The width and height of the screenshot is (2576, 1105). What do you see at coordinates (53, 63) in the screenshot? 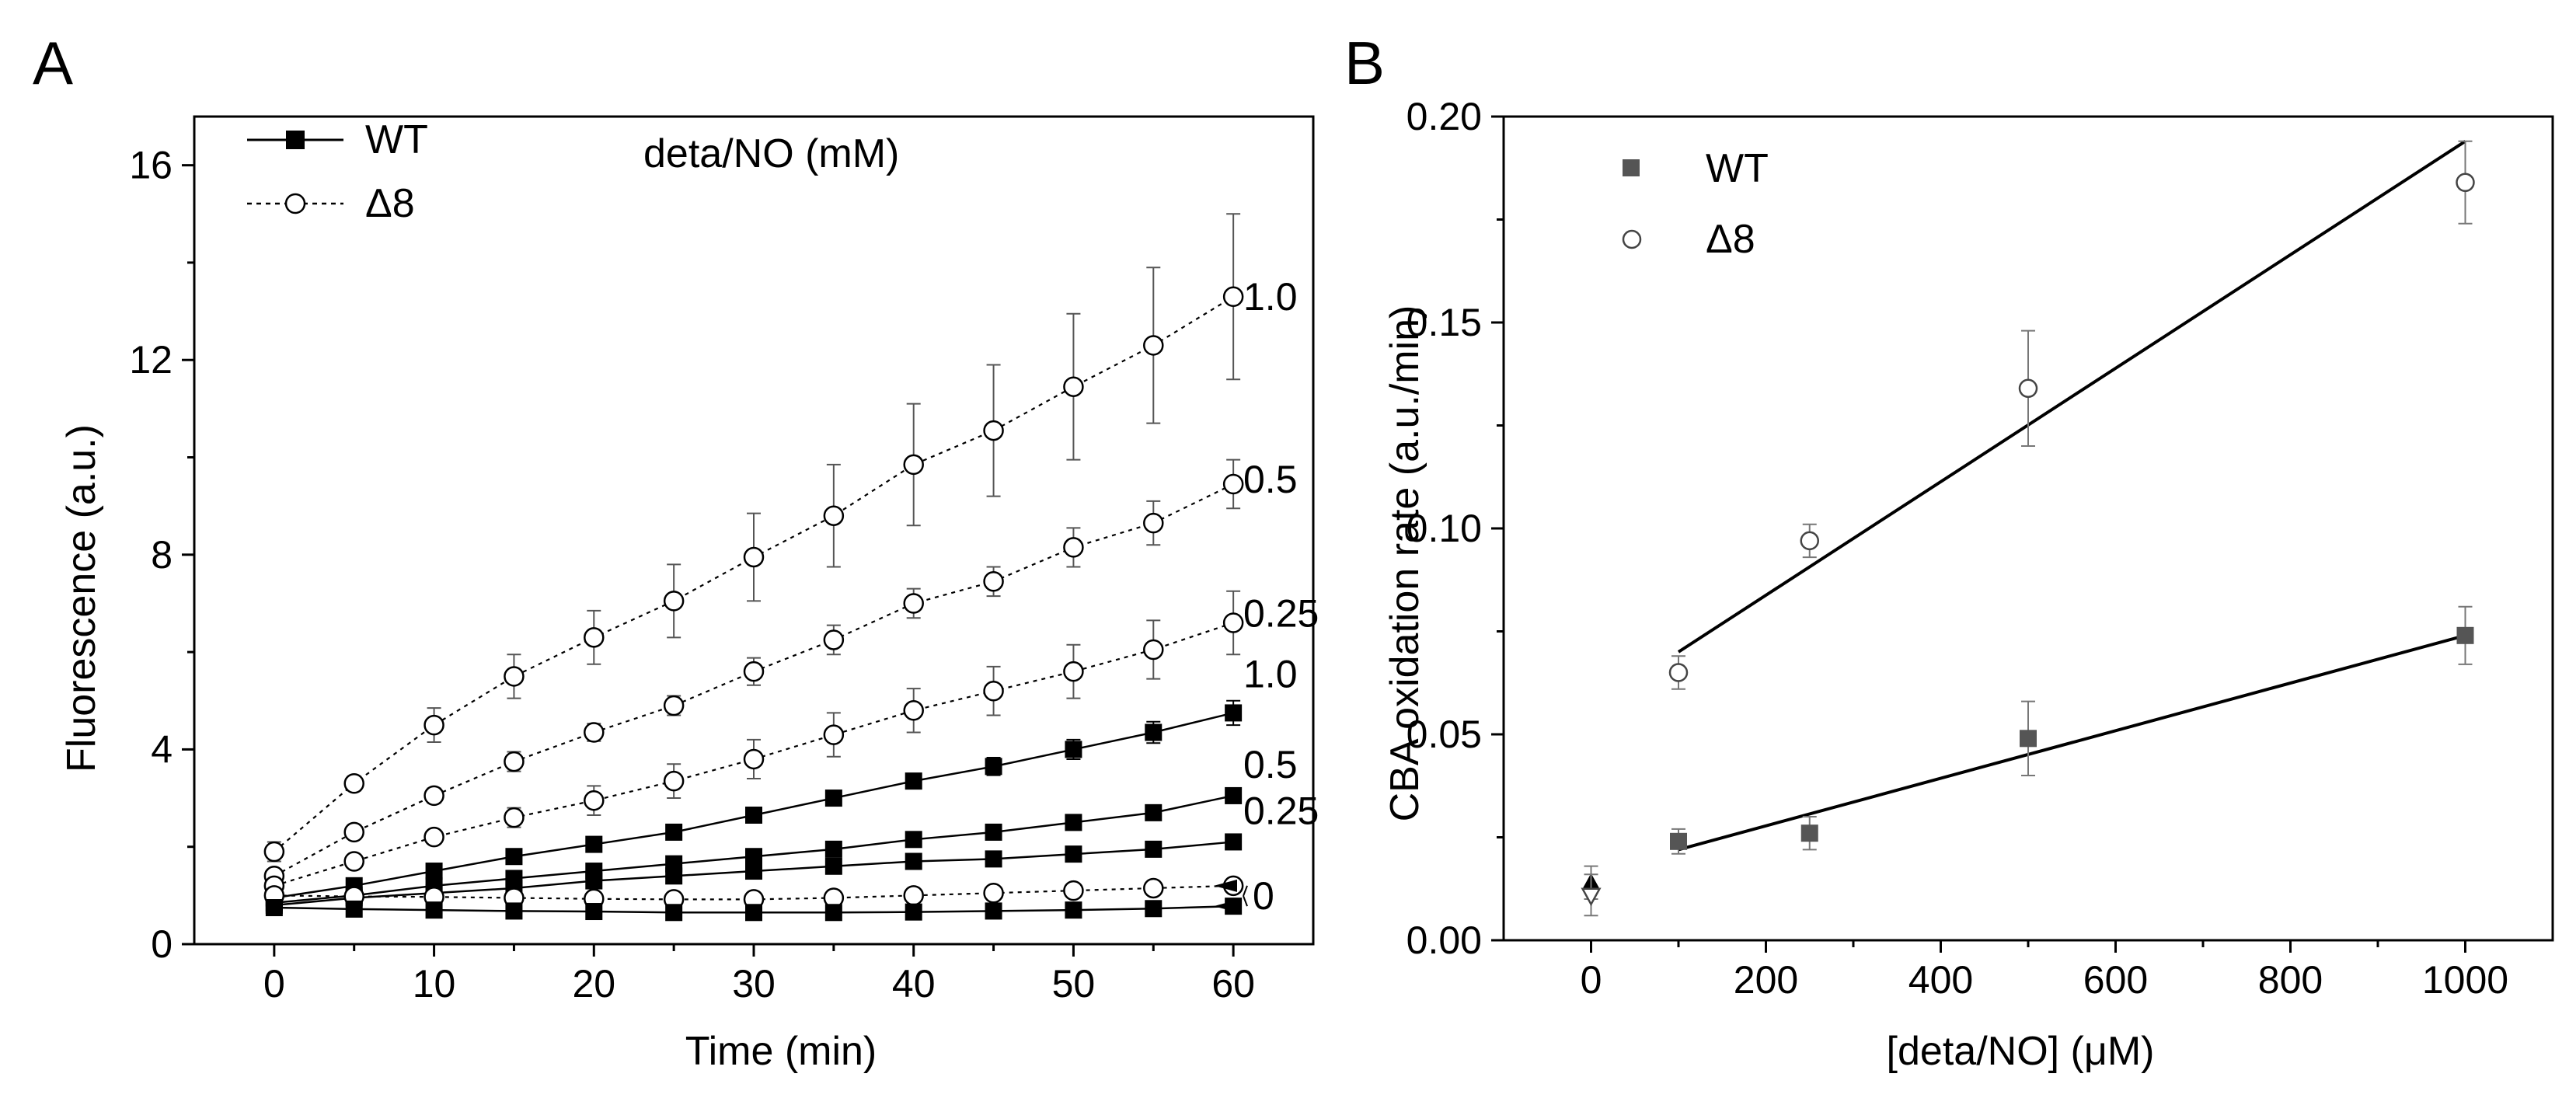
I see `panel-a-letter: A` at bounding box center [53, 63].